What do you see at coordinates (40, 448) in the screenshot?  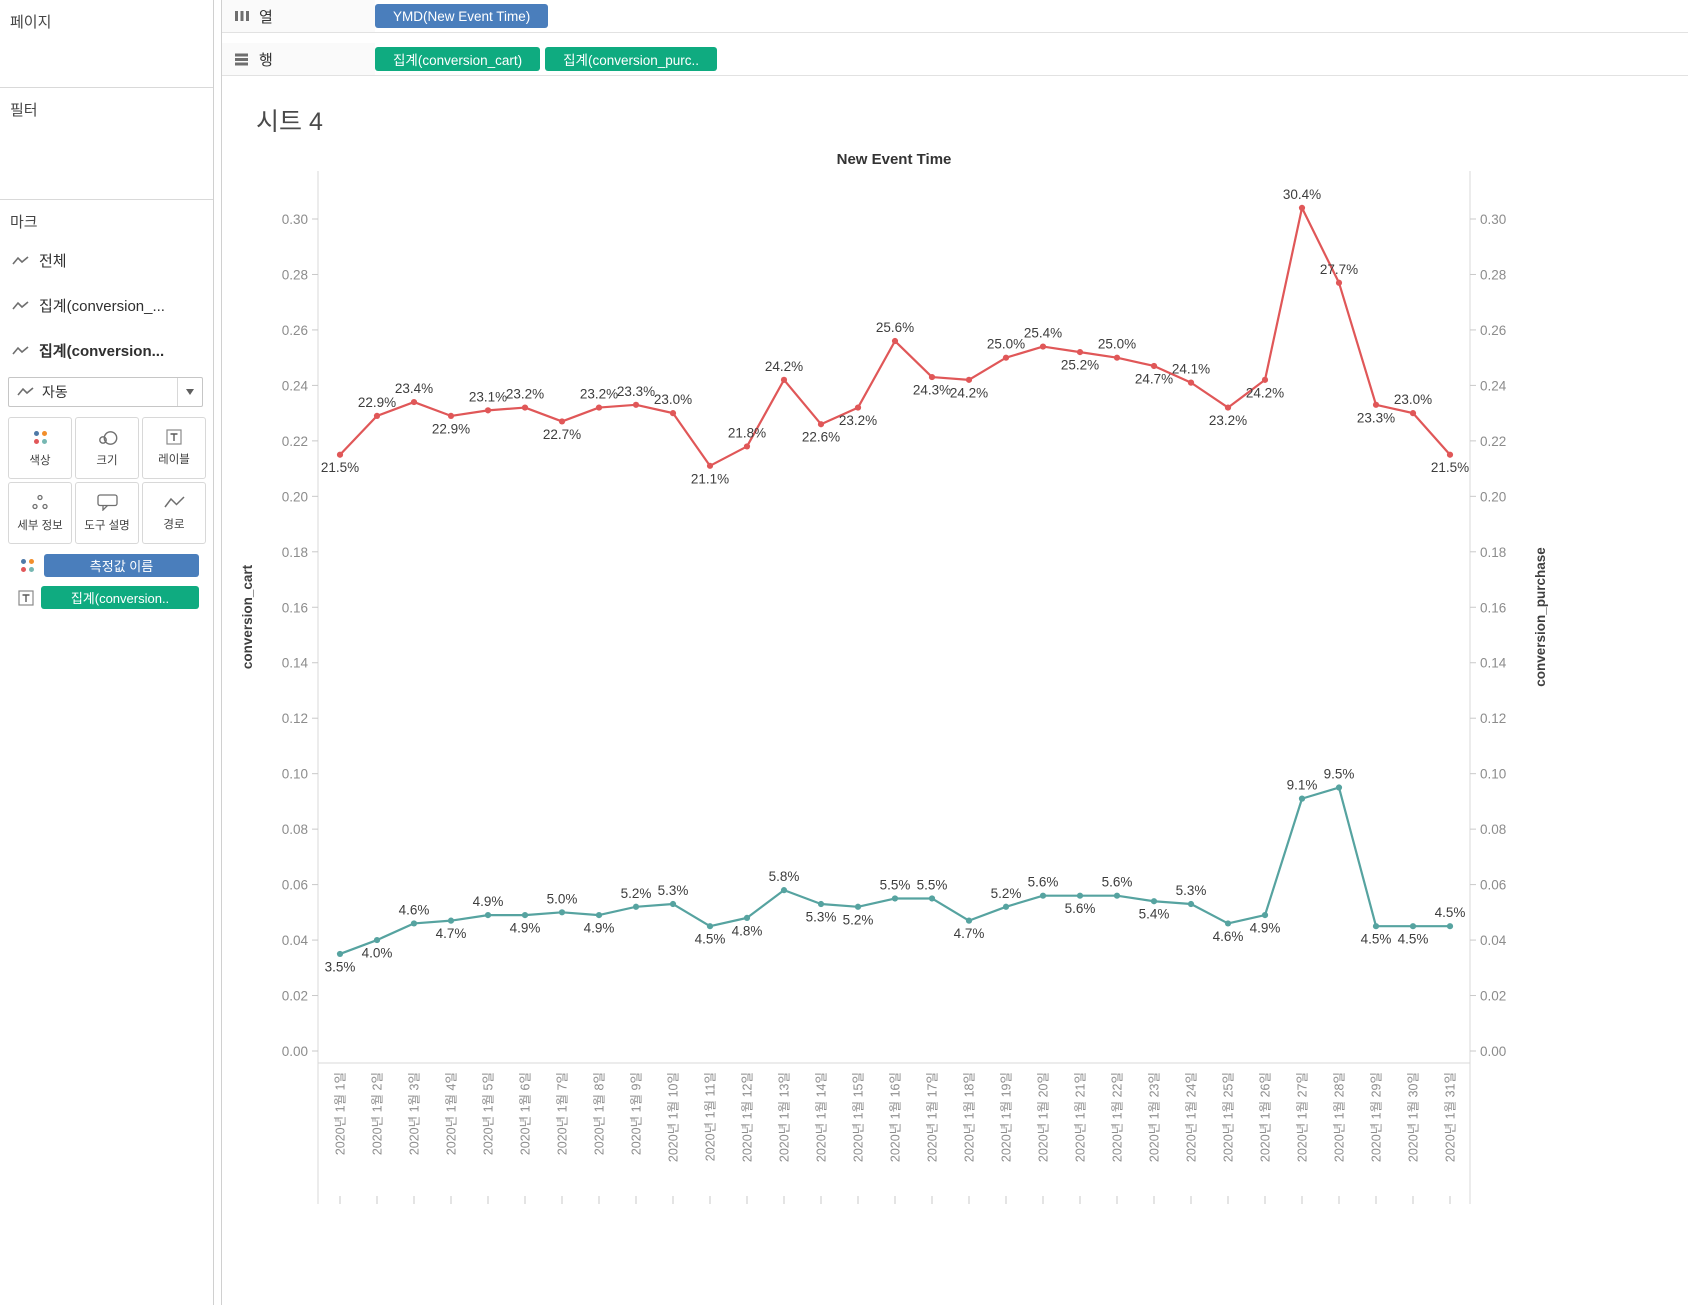 I see `color-button: 색상` at bounding box center [40, 448].